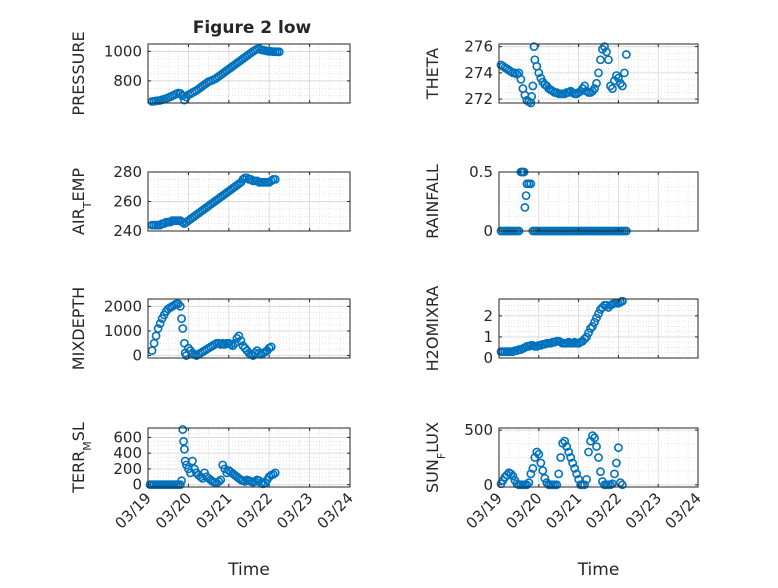 This screenshot has height=588, width=778. I want to click on panel-4: 0 0.5 RAINFALL, so click(561, 201).